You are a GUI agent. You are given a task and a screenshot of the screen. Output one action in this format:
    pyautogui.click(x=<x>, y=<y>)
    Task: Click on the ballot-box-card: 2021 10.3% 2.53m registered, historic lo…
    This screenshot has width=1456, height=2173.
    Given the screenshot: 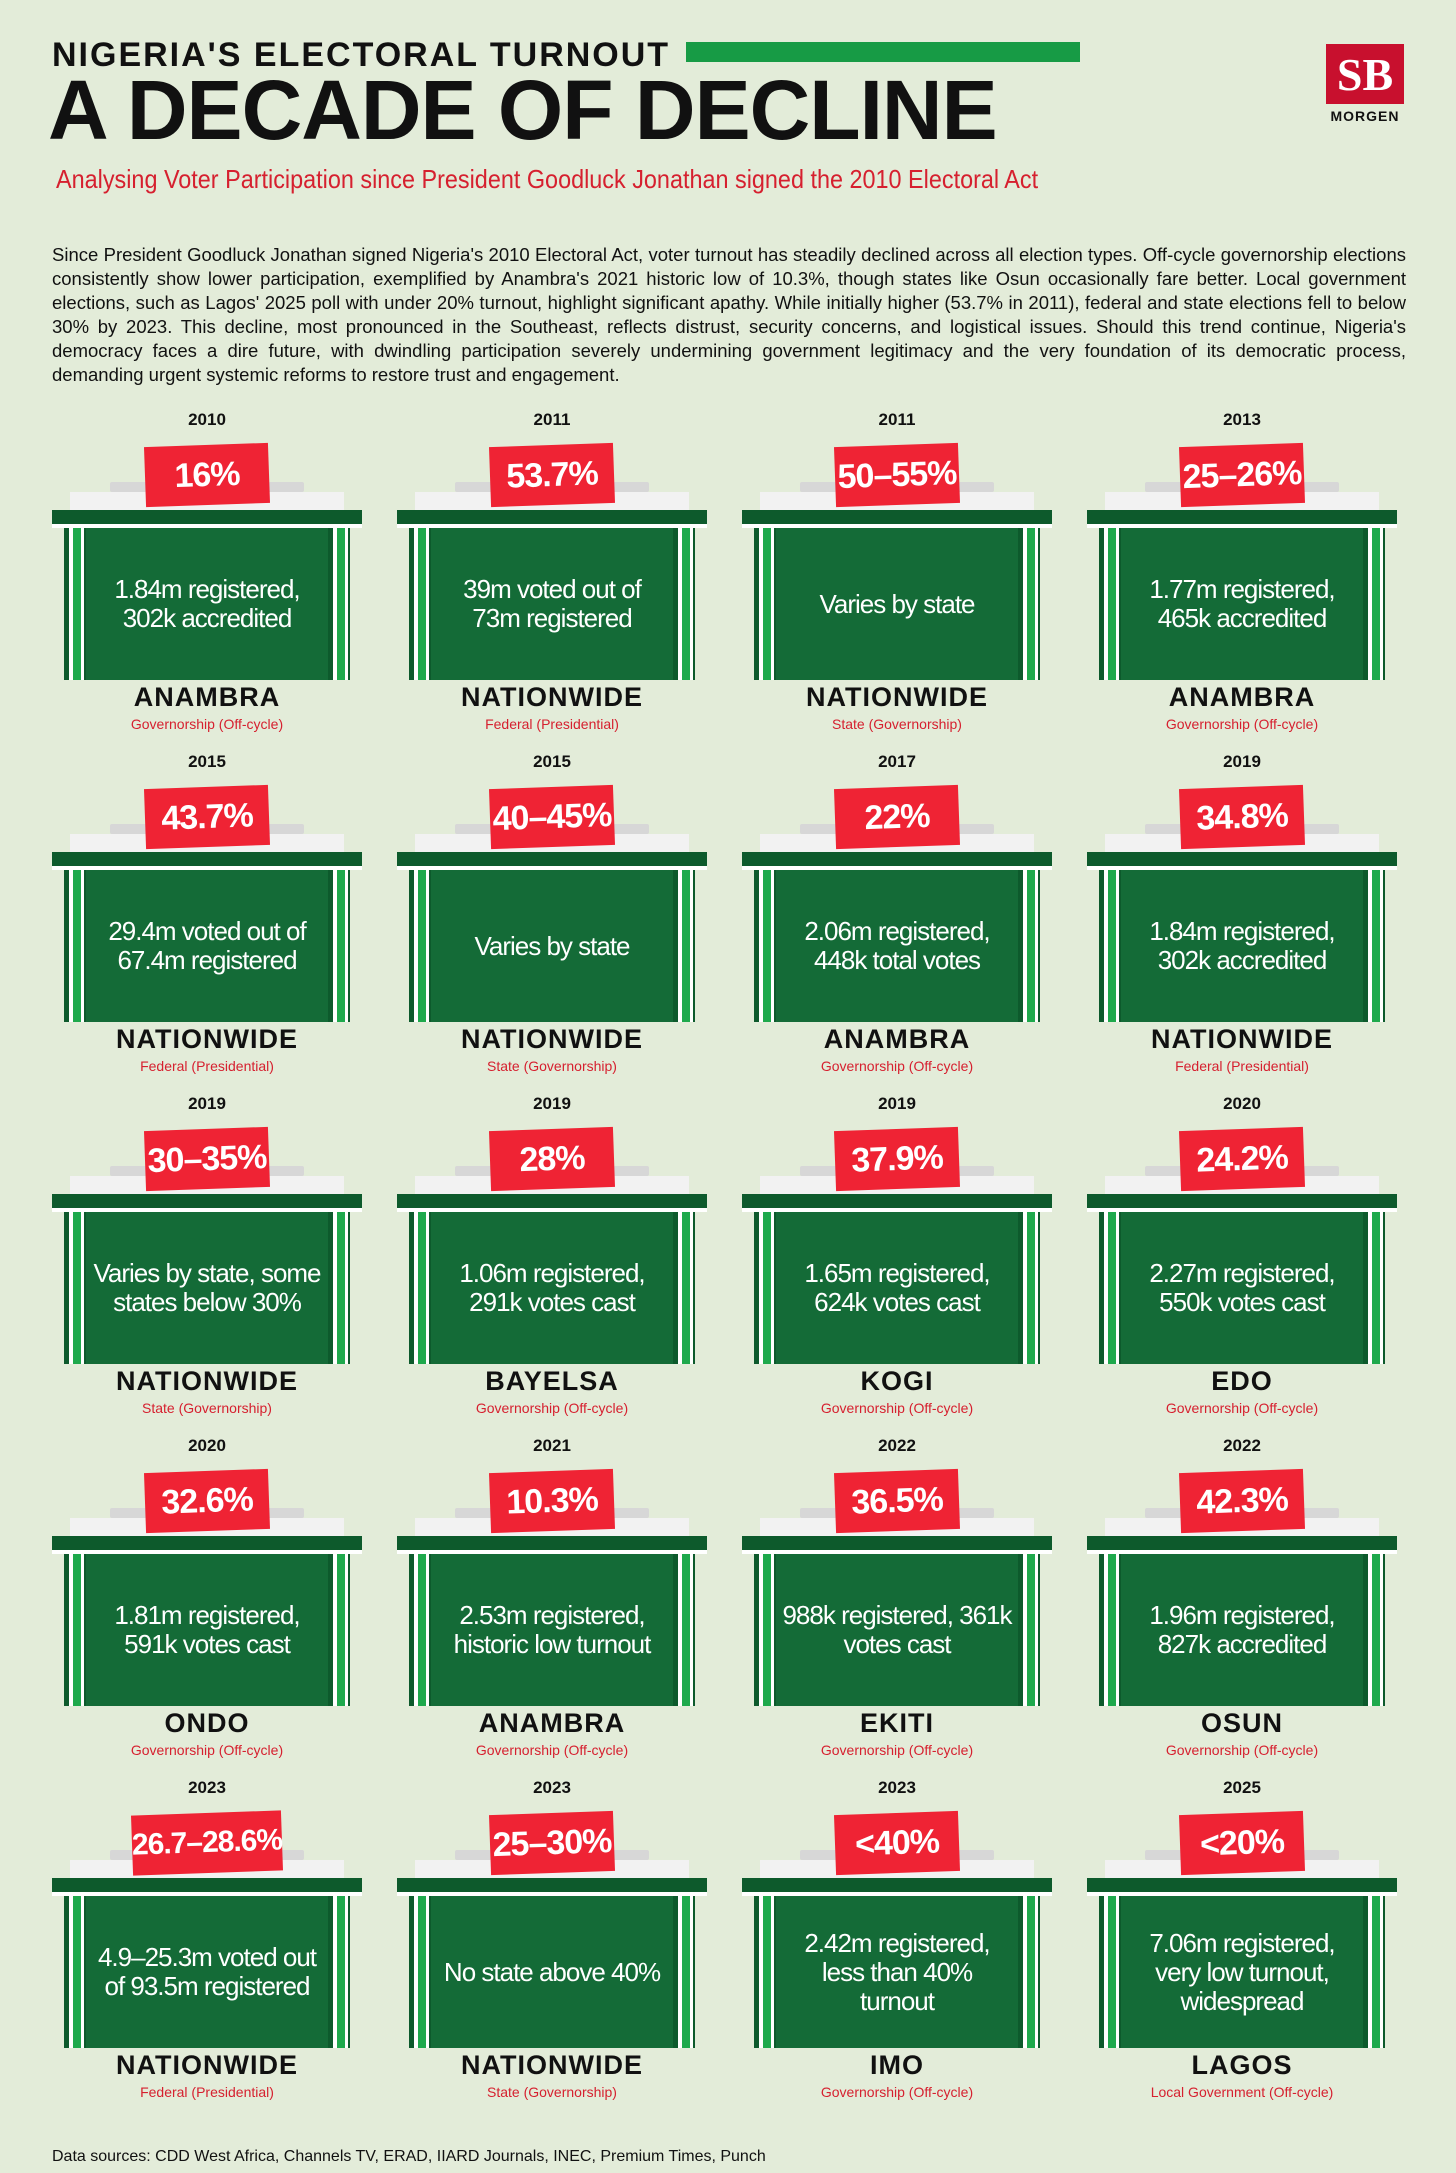 What is the action you would take?
    pyautogui.click(x=552, y=1597)
    